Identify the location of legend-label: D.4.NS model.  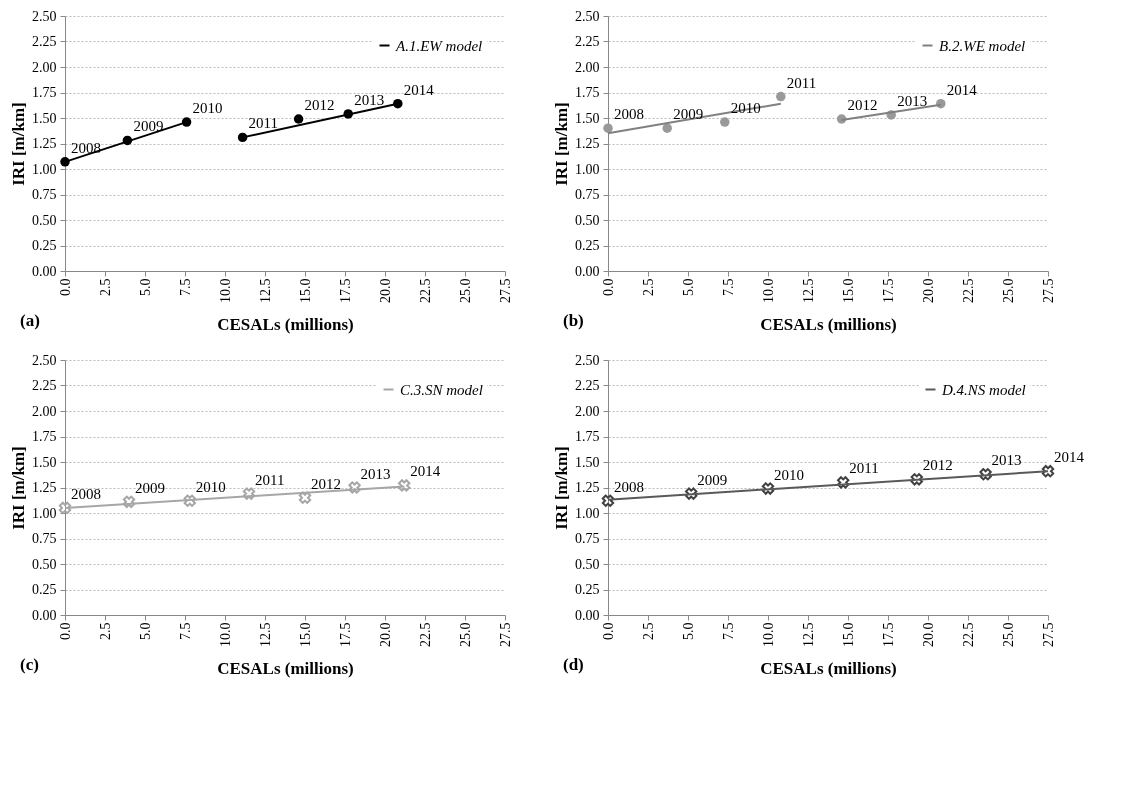
(983, 389).